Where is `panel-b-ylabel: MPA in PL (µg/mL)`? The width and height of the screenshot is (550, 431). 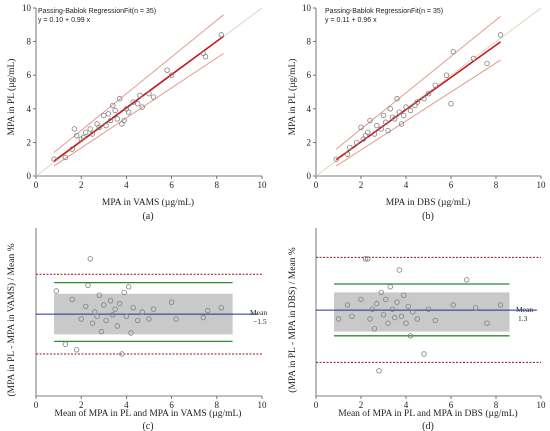
panel-b-ylabel: MPA in PL (µg/mL) is located at coordinates (292, 97).